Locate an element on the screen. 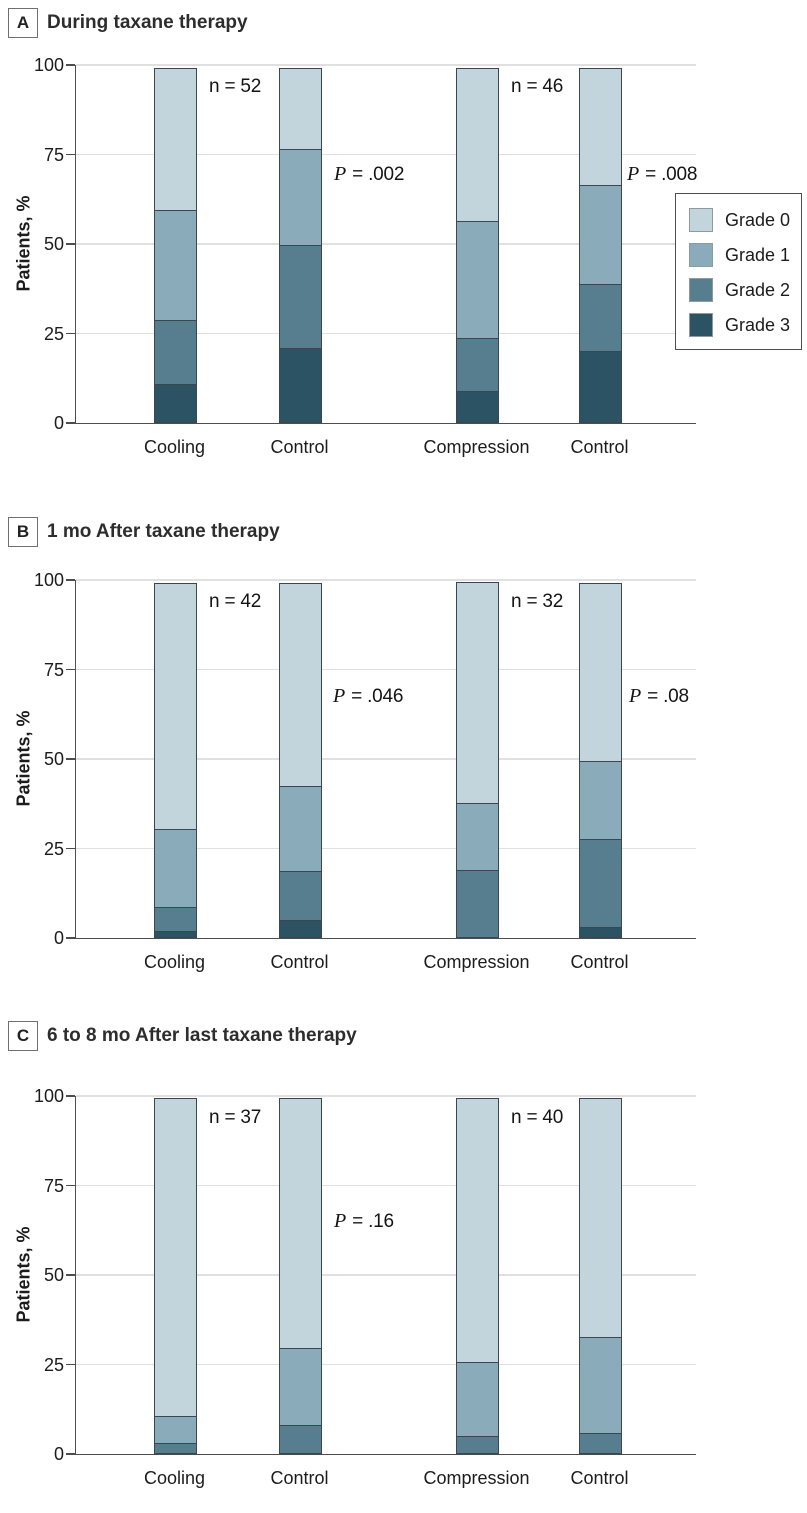 Image resolution: width=807 pixels, height=1513 pixels. legend-item: Grade 3 is located at coordinates (739, 325).